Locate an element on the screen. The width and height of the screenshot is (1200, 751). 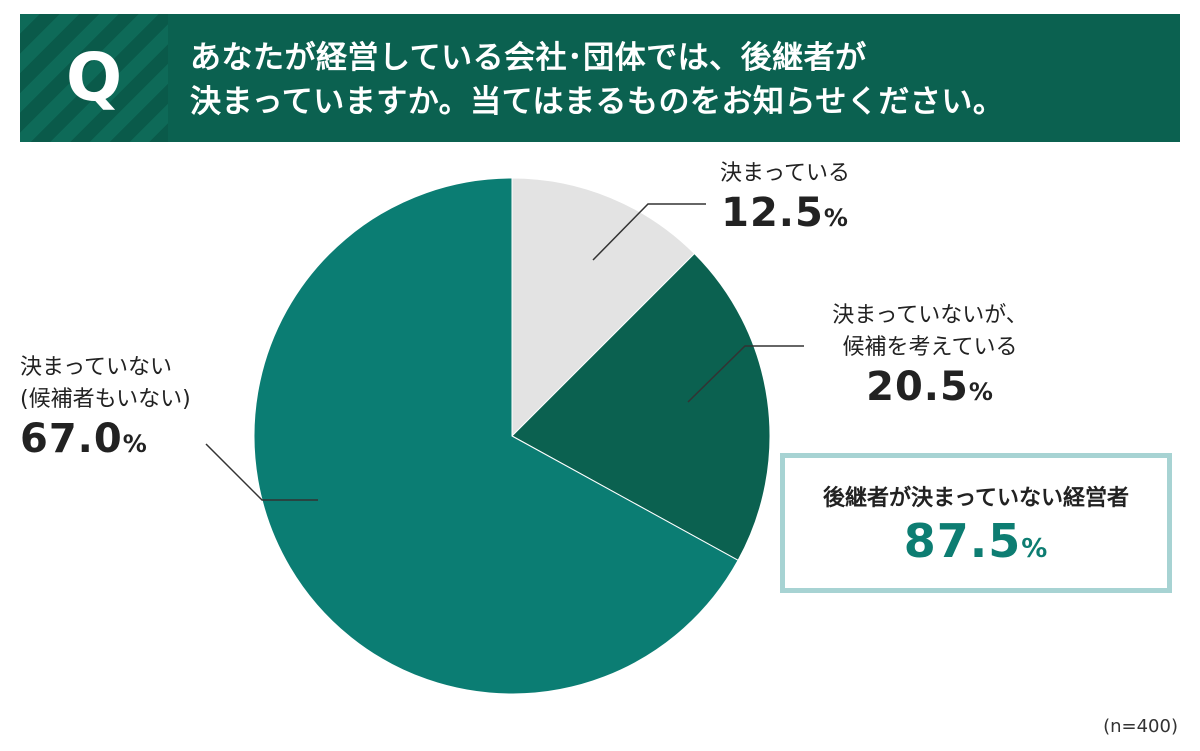
label-none-line-1: 決まっていない is located at coordinates (96, 367).